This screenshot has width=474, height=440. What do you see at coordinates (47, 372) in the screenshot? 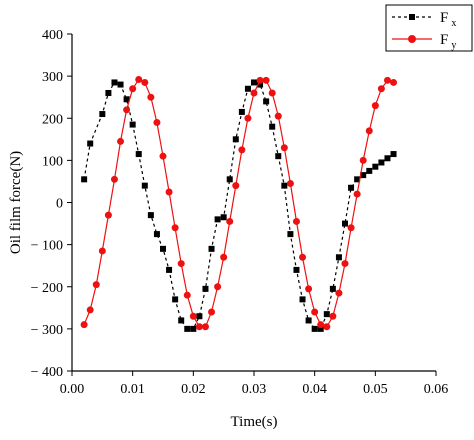
I see `y-tick-label: − 400` at bounding box center [47, 372].